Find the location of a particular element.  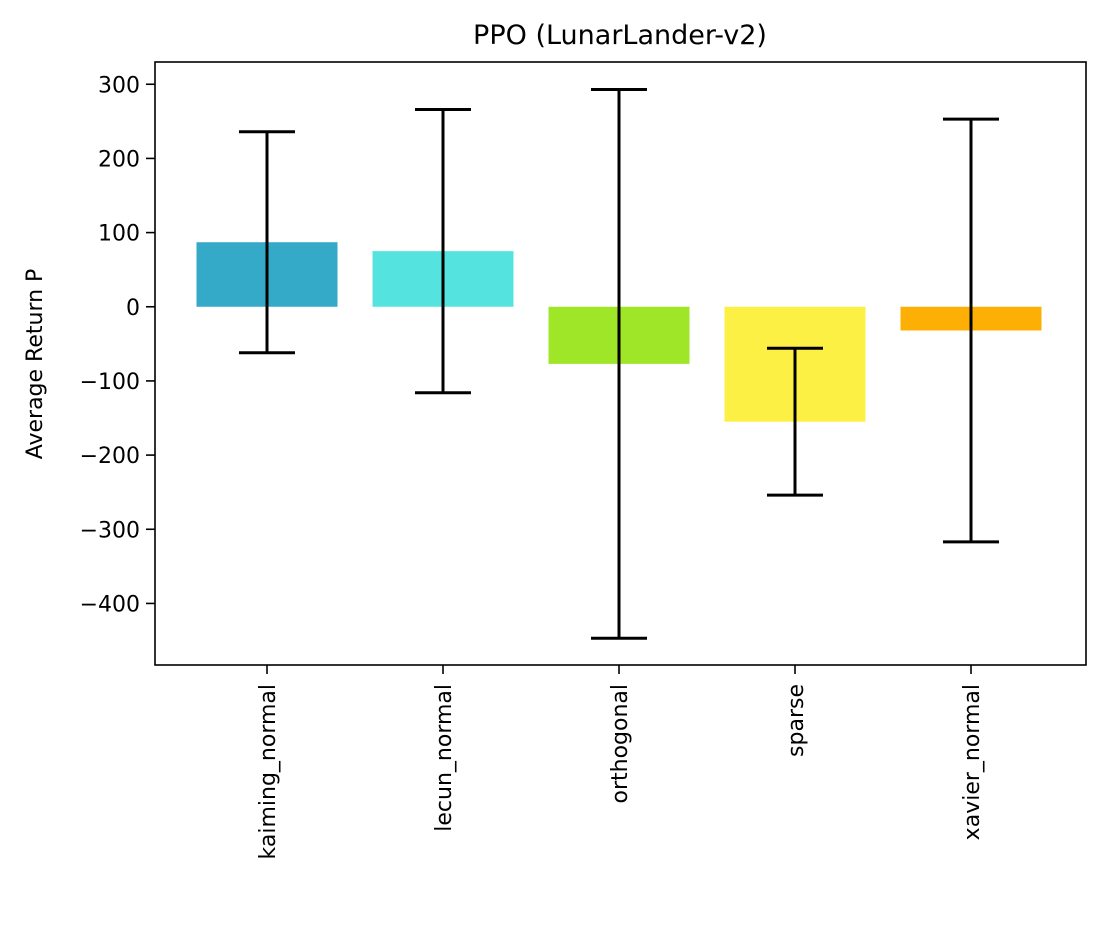

x-tick-label: xavier_normal is located at coordinates (972, 762).